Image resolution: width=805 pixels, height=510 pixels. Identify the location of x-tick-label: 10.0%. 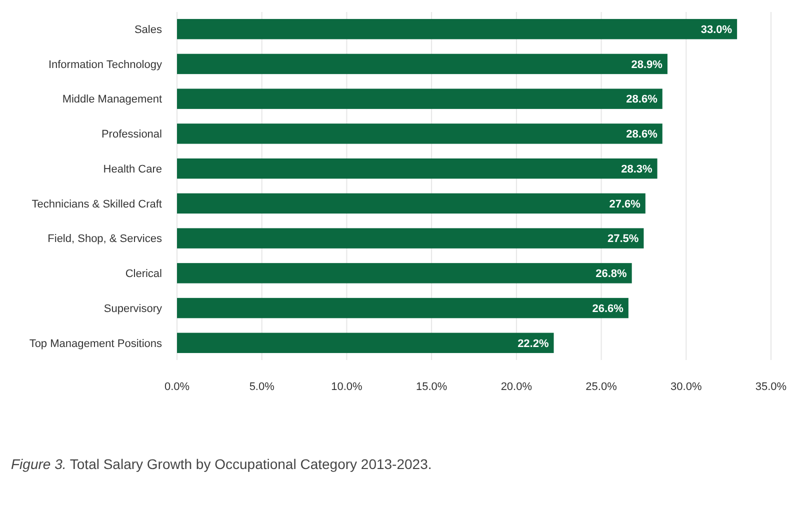
(347, 387).